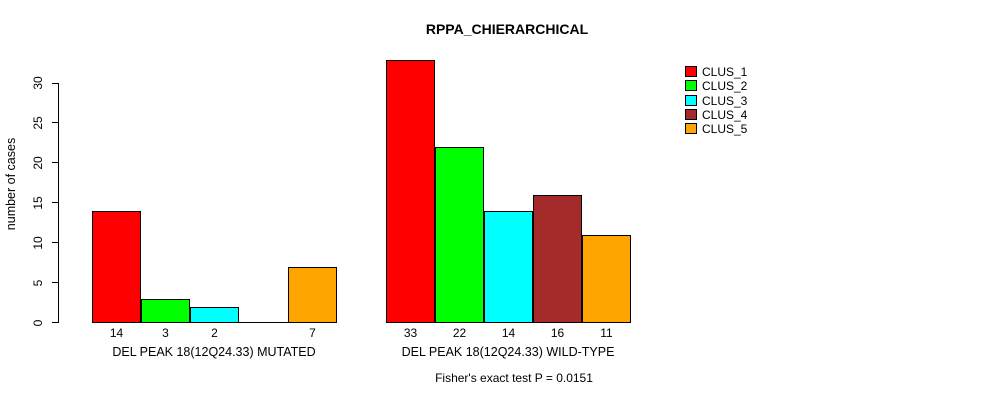 Image resolution: width=990 pixels, height=400 pixels. Describe the element at coordinates (725, 72) in the screenshot. I see `legend-label-clus_1: CLUS_1` at that location.